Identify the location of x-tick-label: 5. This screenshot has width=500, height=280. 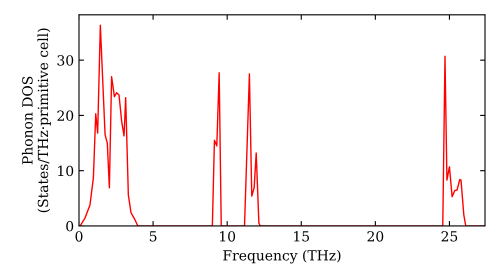
(153, 236).